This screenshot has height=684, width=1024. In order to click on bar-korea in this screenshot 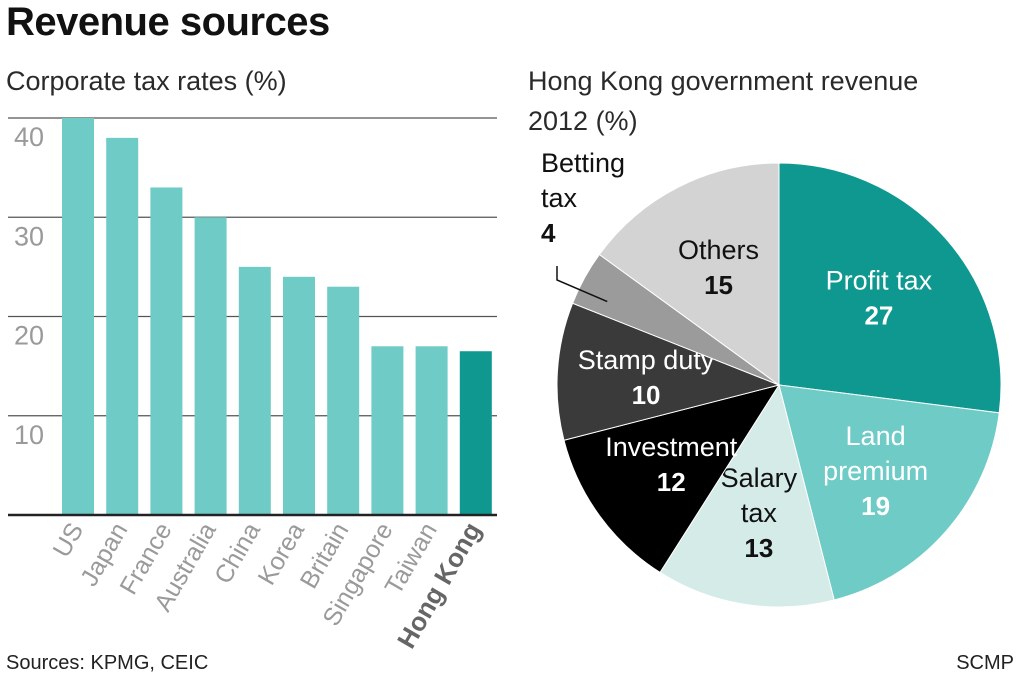, I will do `click(299, 395)`.